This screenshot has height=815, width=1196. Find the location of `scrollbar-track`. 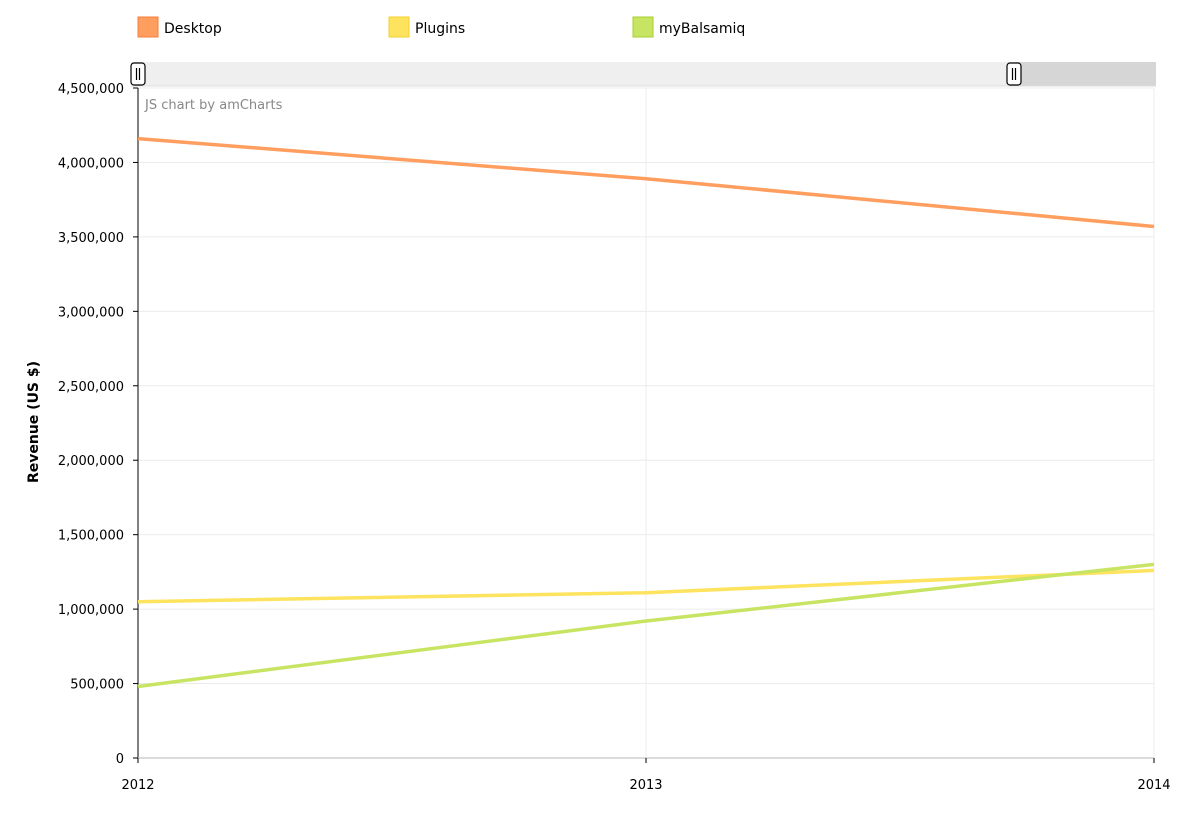

scrollbar-track is located at coordinates (643, 74).